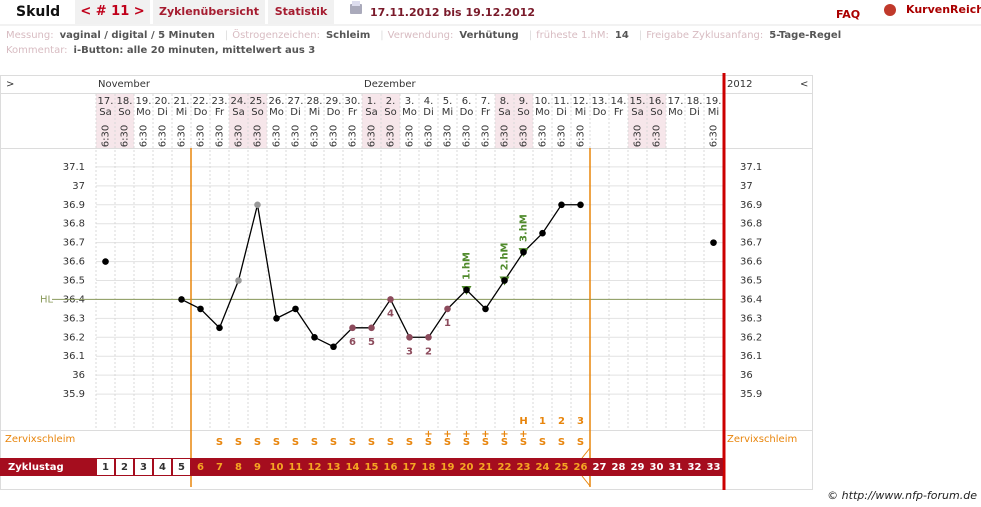 This screenshot has height=507, width=981. I want to click on hm-label: 2.hM, so click(505, 257).